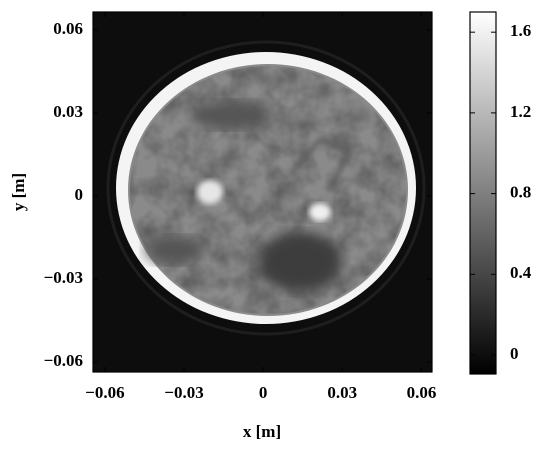 This screenshot has height=452, width=550. Describe the element at coordinates (68, 111) in the screenshot. I see `y-tick-label: 0.03` at that location.